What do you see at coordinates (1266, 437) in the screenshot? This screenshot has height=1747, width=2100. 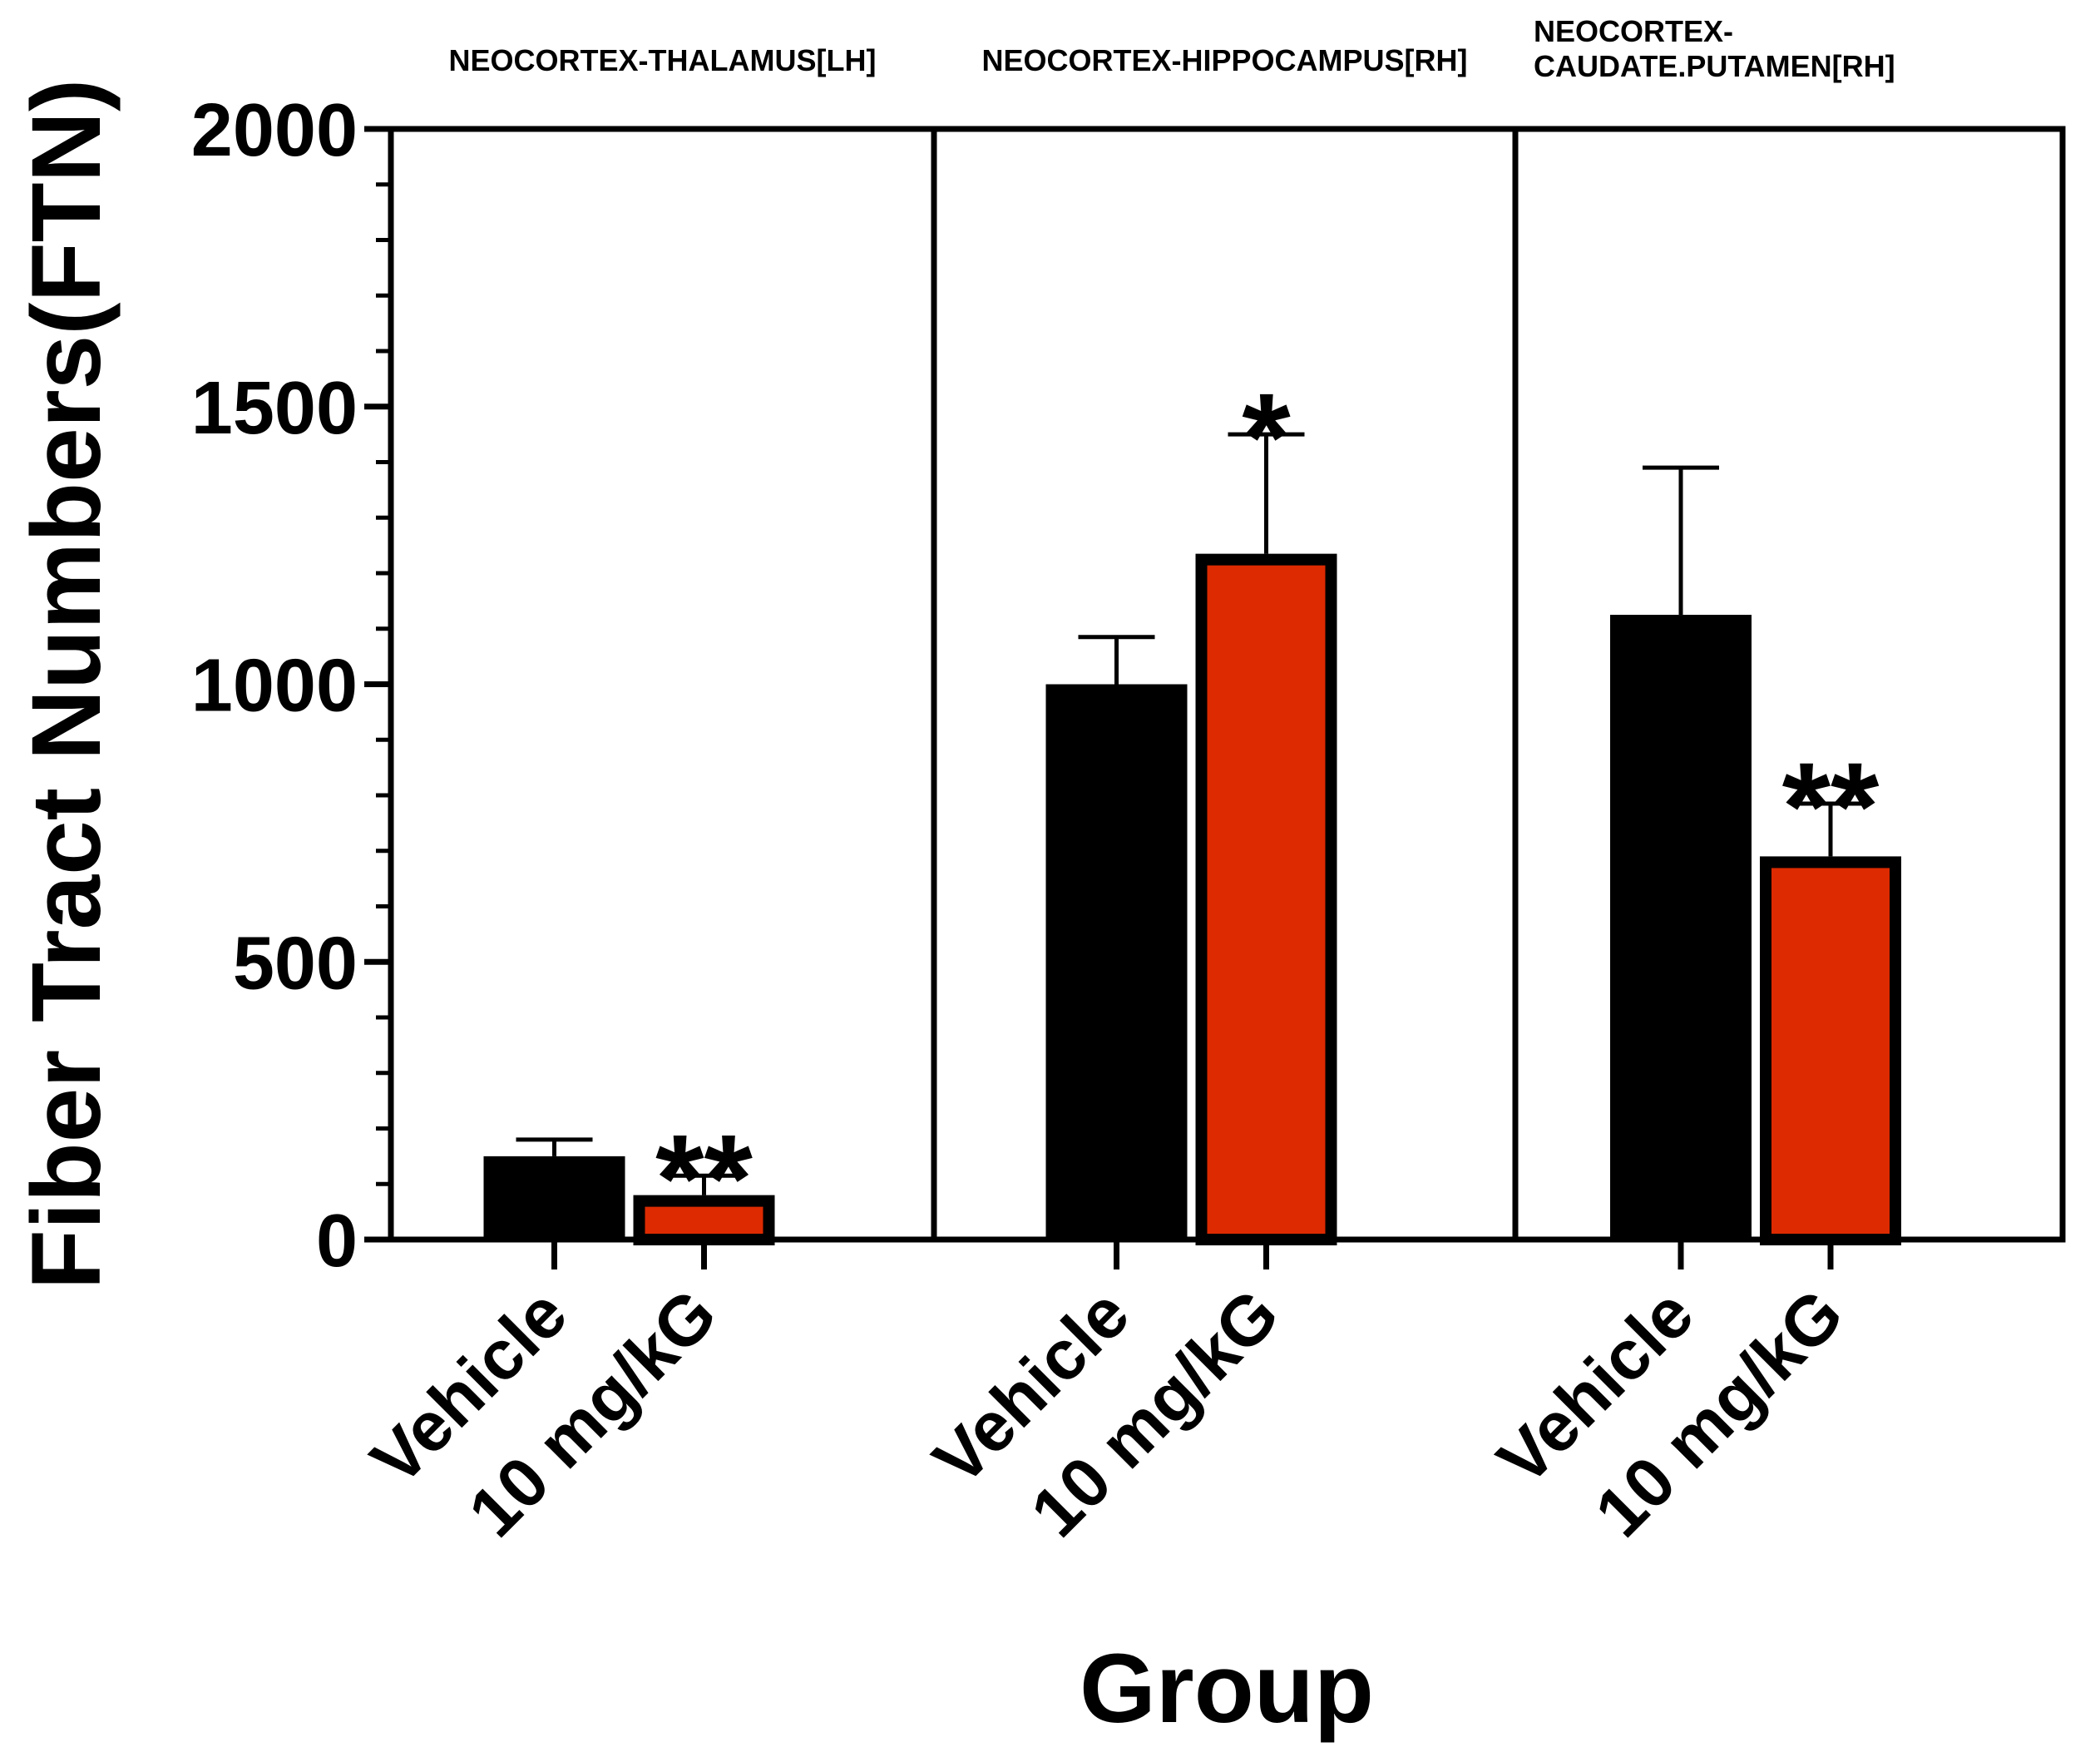 I see `significance-marker: *` at bounding box center [1266, 437].